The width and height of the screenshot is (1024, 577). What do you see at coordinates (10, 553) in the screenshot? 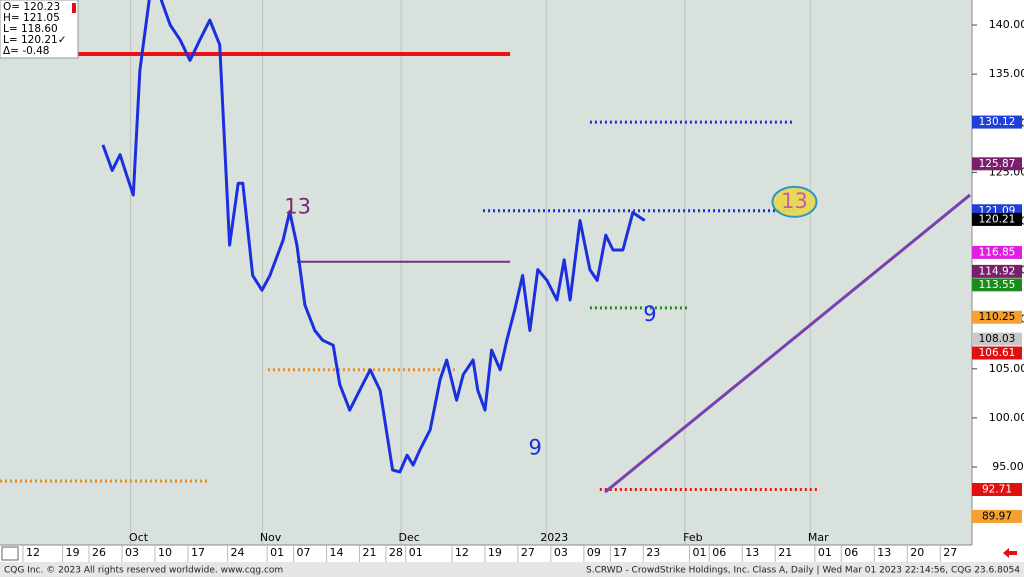
I see `corner-box` at bounding box center [10, 553].